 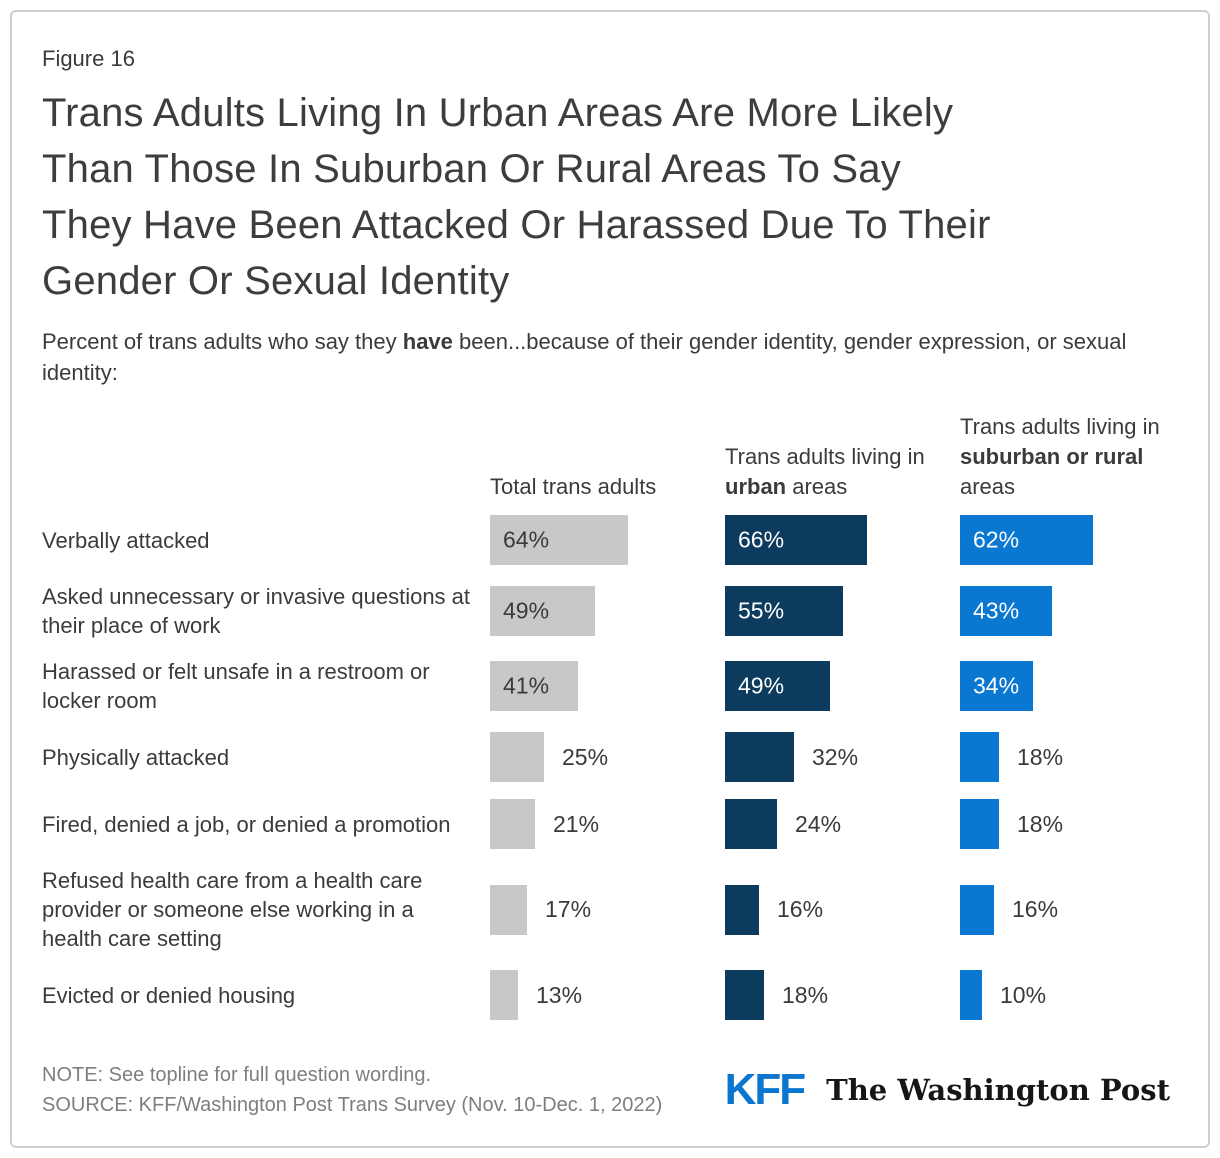 I want to click on bar-value-label: 10%, so click(x=1023, y=994).